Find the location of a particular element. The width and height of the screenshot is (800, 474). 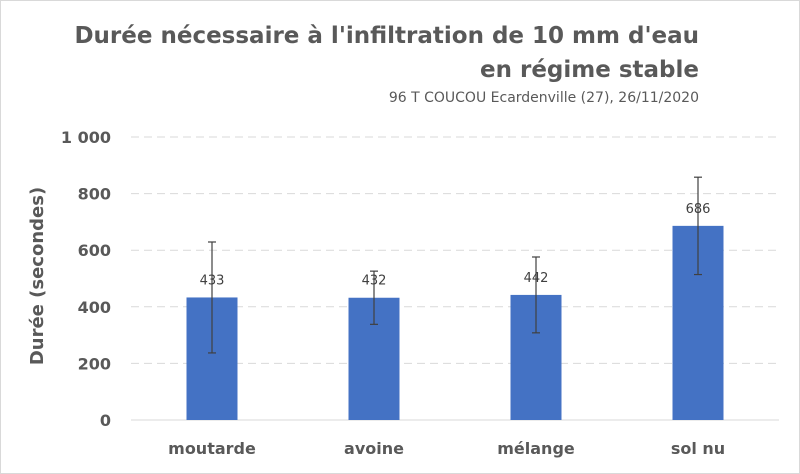

y-tick-label: 400 is located at coordinates (94, 307).